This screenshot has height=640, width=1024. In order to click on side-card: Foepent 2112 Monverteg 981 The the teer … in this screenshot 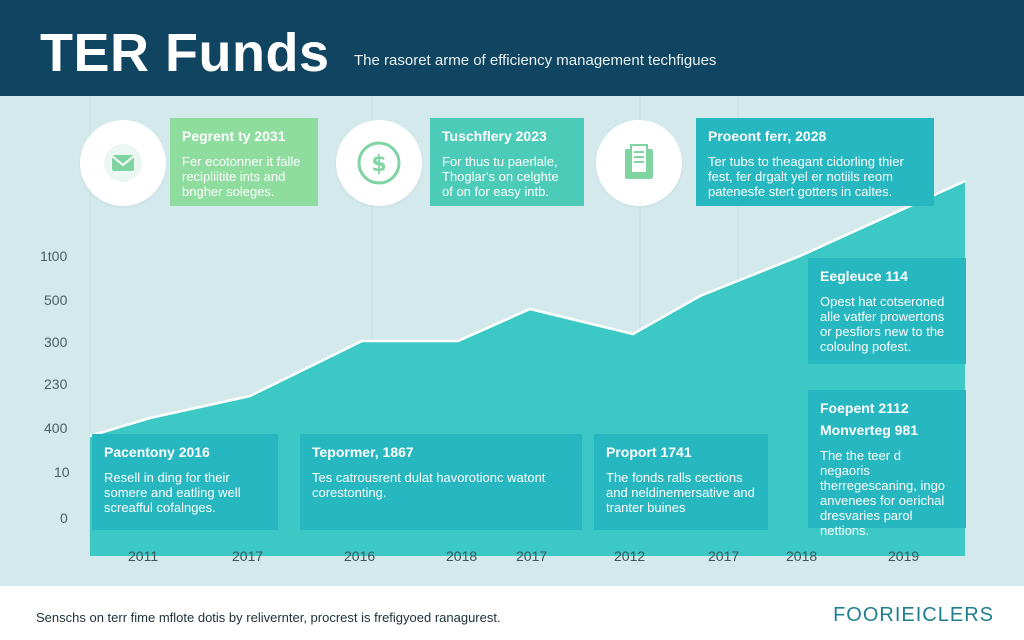, I will do `click(887, 464)`.